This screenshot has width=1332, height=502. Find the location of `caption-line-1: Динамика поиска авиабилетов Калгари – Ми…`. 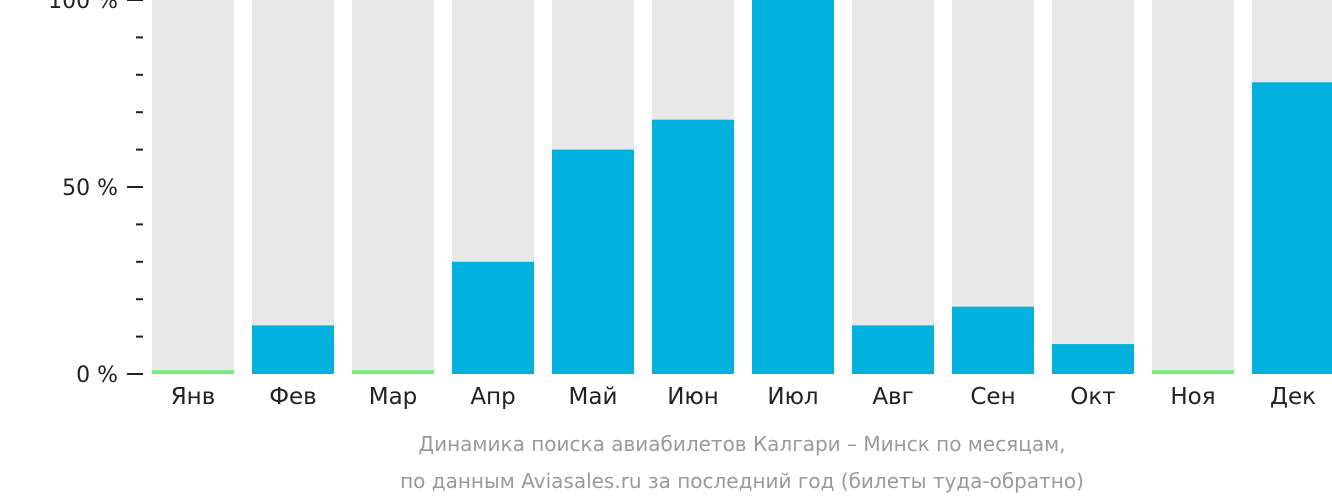

caption-line-1: Динамика поиска авиабилетов Калгари – Ми… is located at coordinates (741, 444).